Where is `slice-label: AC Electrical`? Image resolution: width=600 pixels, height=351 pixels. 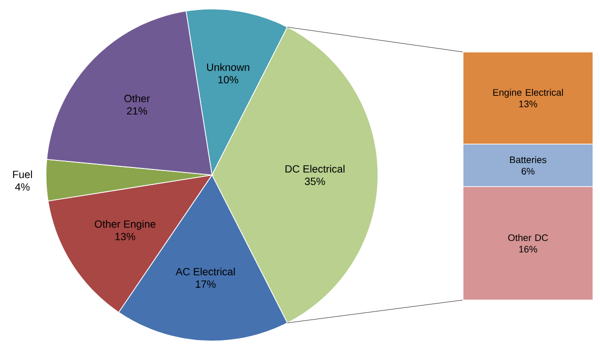 slice-label: AC Electrical is located at coordinates (205, 272).